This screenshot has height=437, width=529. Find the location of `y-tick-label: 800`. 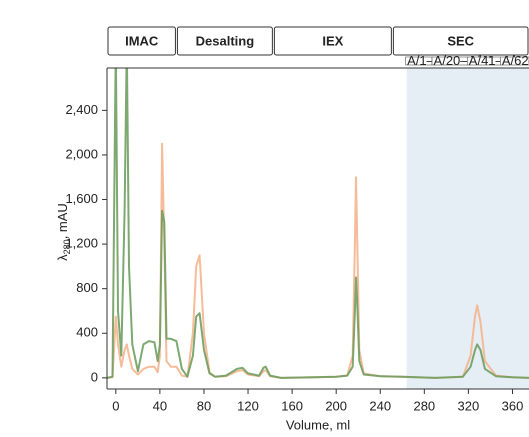

y-tick-label: 800 is located at coordinates (87, 287).